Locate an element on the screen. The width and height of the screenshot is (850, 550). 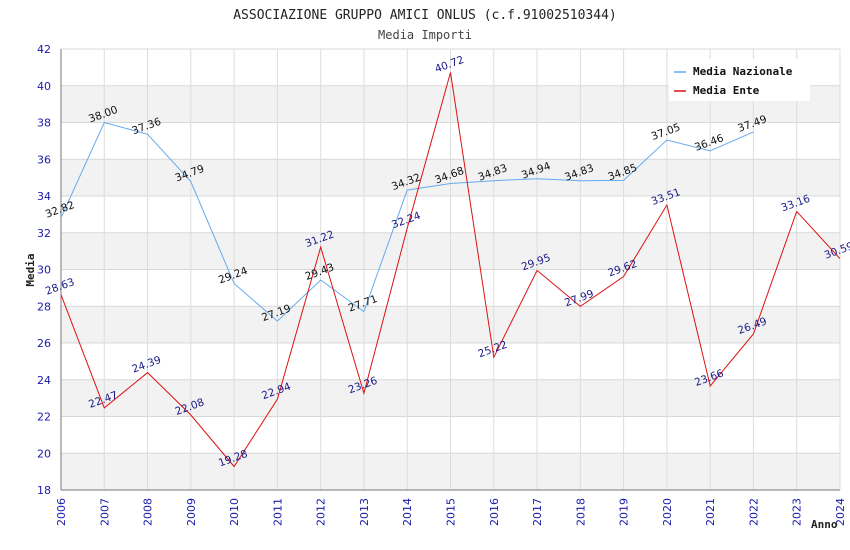
legend-label-media-nazionale: Media Nazionale is located at coordinates (743, 71).